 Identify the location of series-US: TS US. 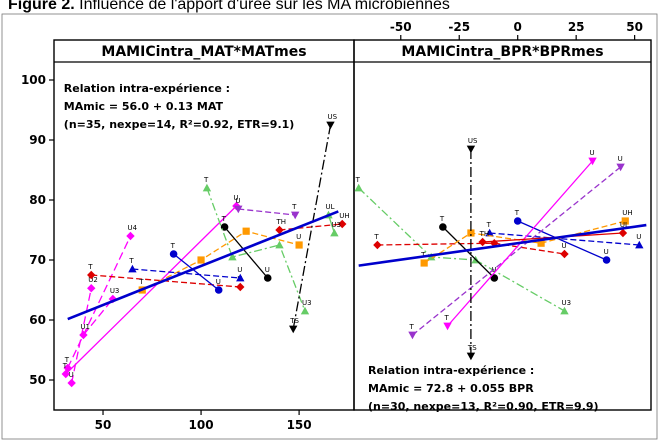
(313, 223).